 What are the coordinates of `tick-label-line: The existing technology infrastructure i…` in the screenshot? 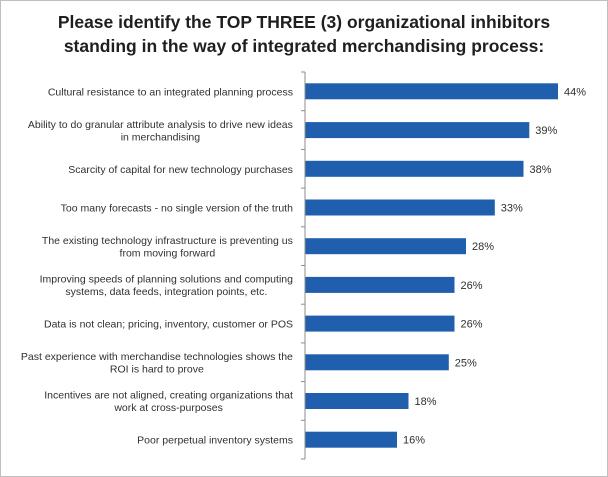 It's located at (167, 241).